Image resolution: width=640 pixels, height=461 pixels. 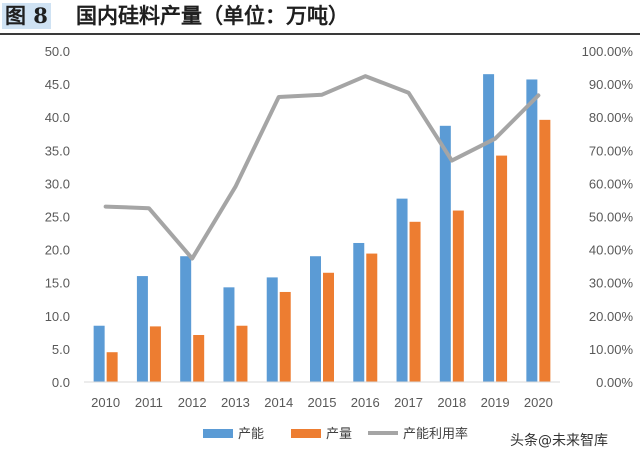 I want to click on y-left-tick-label: 25.0, so click(x=57, y=217).